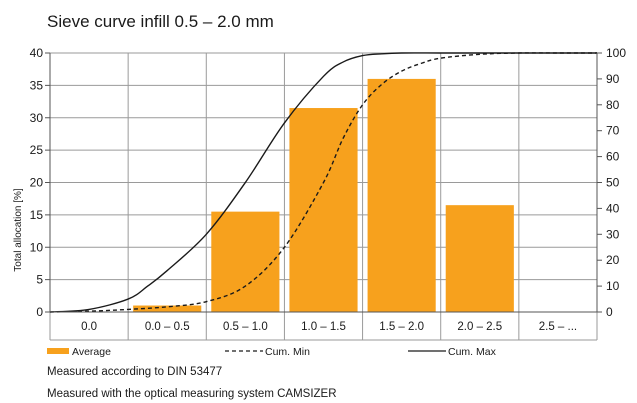  I want to click on left-tick-label-6: 30, so click(37, 118).